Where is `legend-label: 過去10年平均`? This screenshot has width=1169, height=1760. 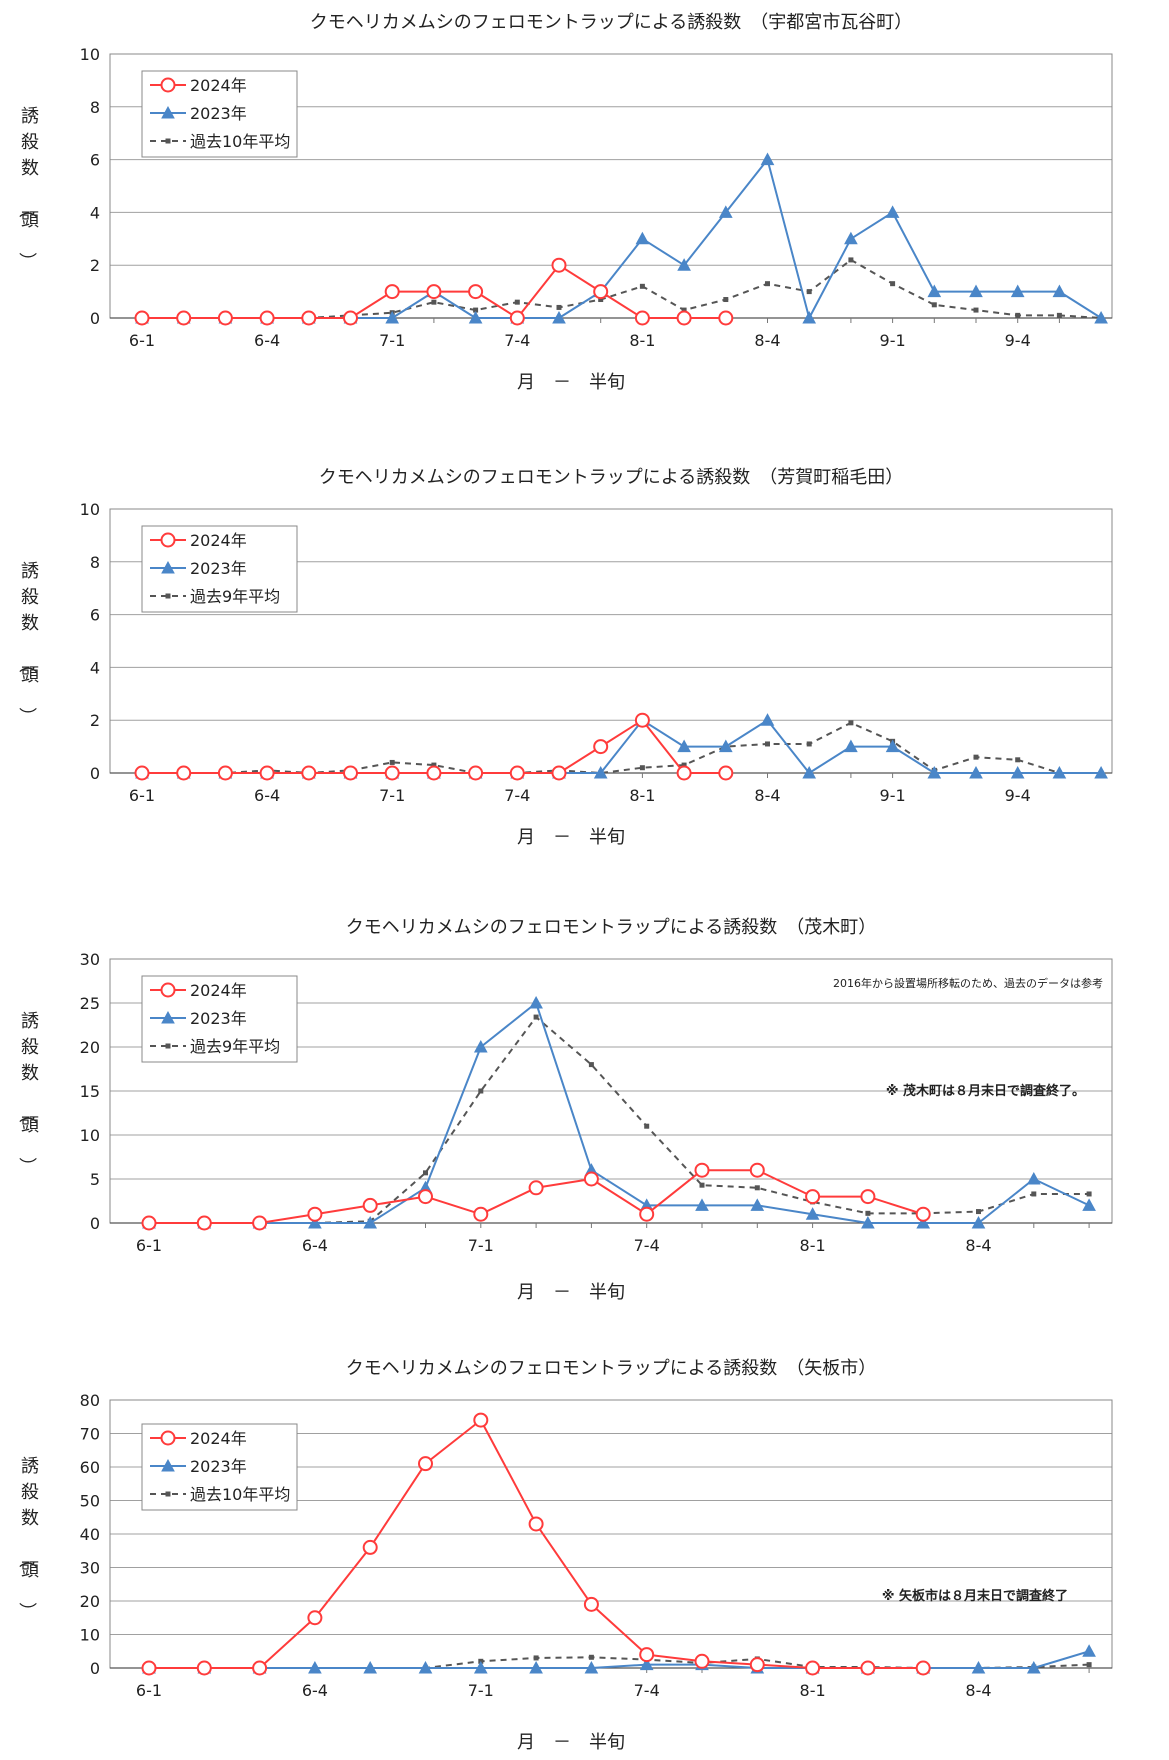 legend-label: 過去10年平均 is located at coordinates (240, 1494).